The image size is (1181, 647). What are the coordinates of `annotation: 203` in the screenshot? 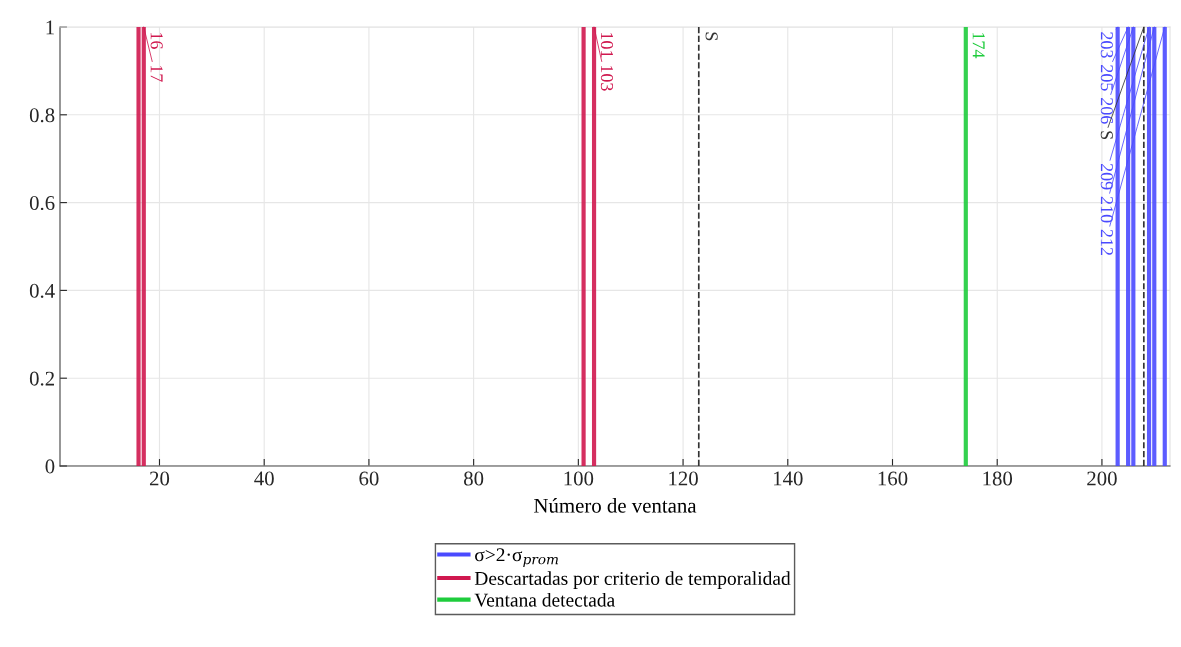 It's located at (1106, 45).